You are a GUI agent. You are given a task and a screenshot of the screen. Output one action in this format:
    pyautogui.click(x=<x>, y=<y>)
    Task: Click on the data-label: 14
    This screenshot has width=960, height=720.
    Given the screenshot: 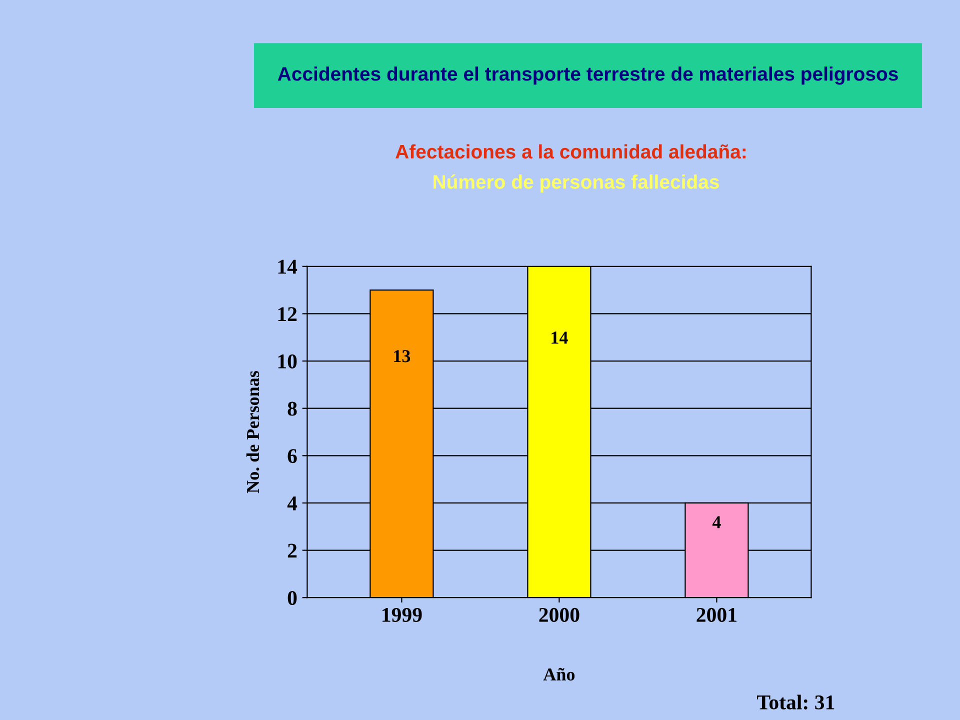 What is the action you would take?
    pyautogui.click(x=560, y=338)
    